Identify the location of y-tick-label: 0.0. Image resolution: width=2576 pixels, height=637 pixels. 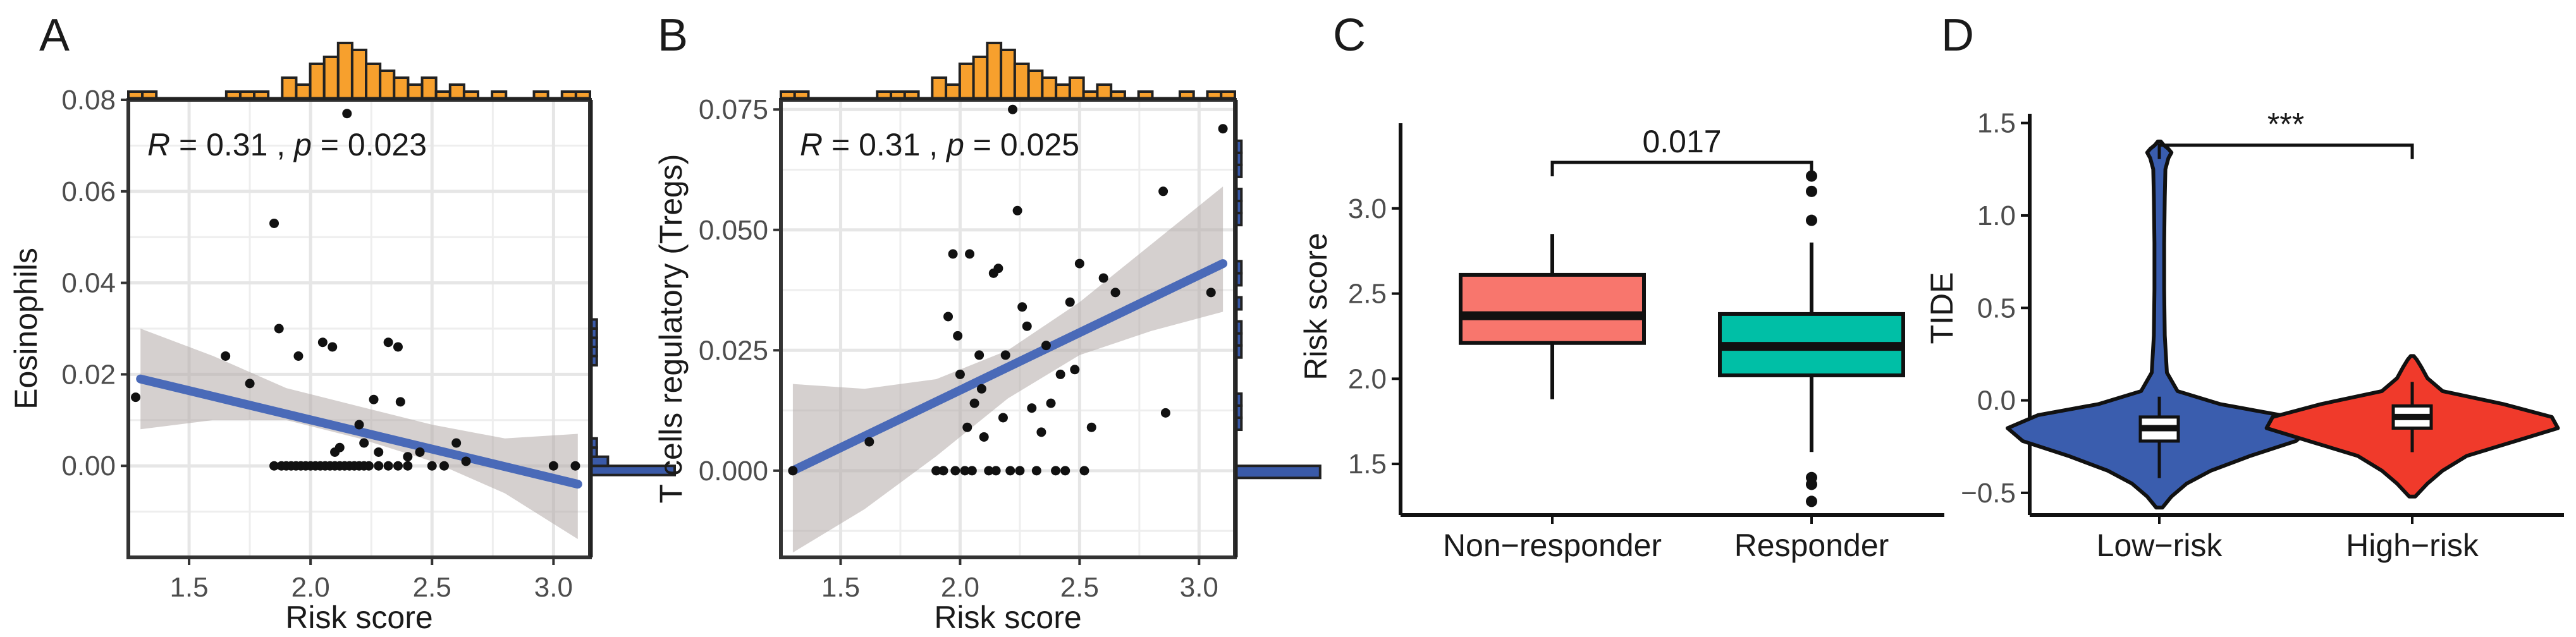
(1996, 400).